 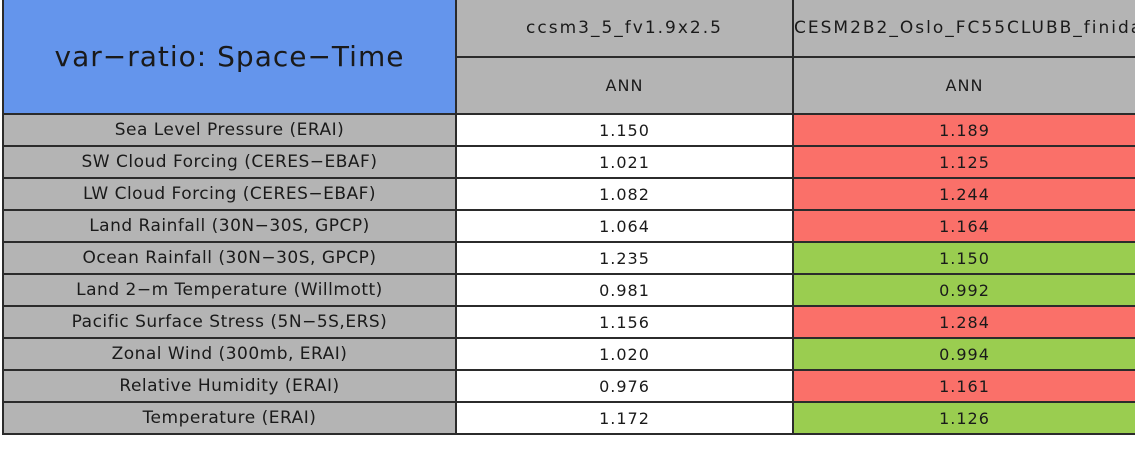 What do you see at coordinates (624, 386) in the screenshot?
I see `value-cell: 0.976` at bounding box center [624, 386].